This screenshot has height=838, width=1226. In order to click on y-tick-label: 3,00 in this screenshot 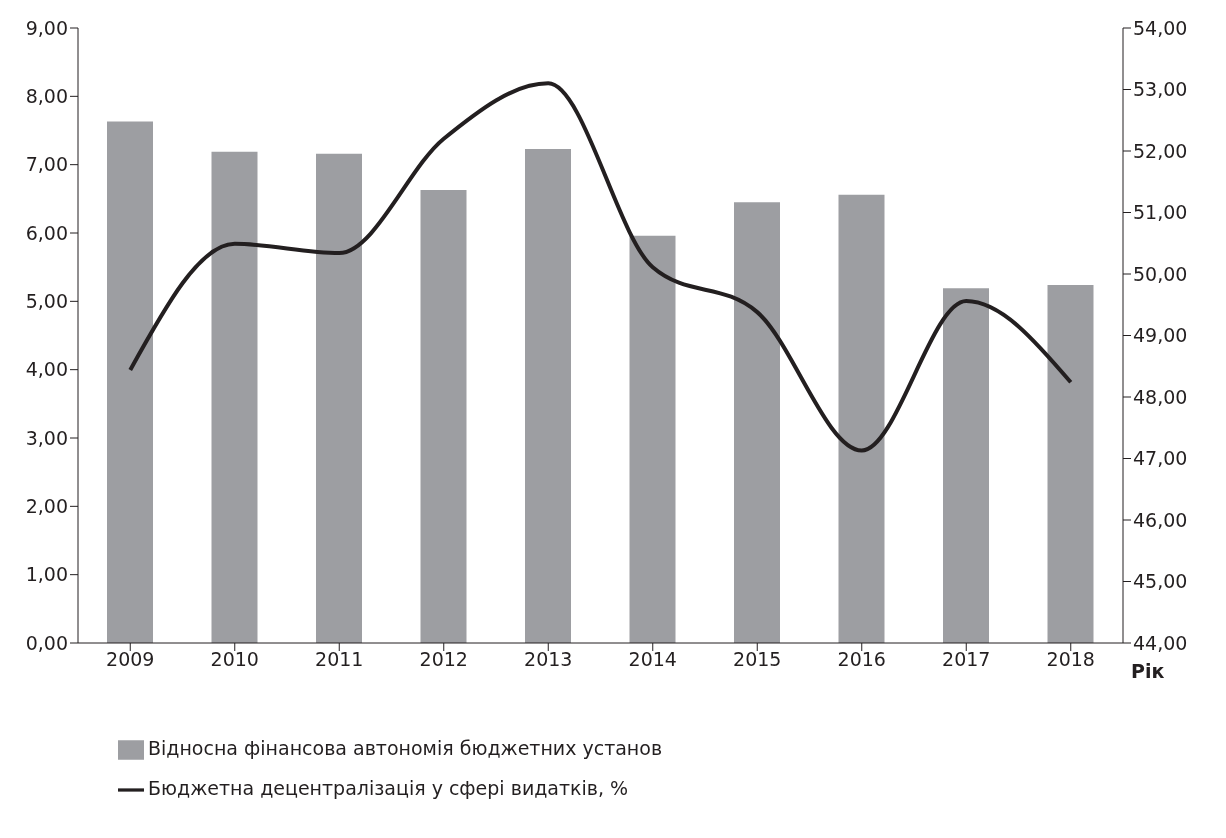, I will do `click(46, 437)`.